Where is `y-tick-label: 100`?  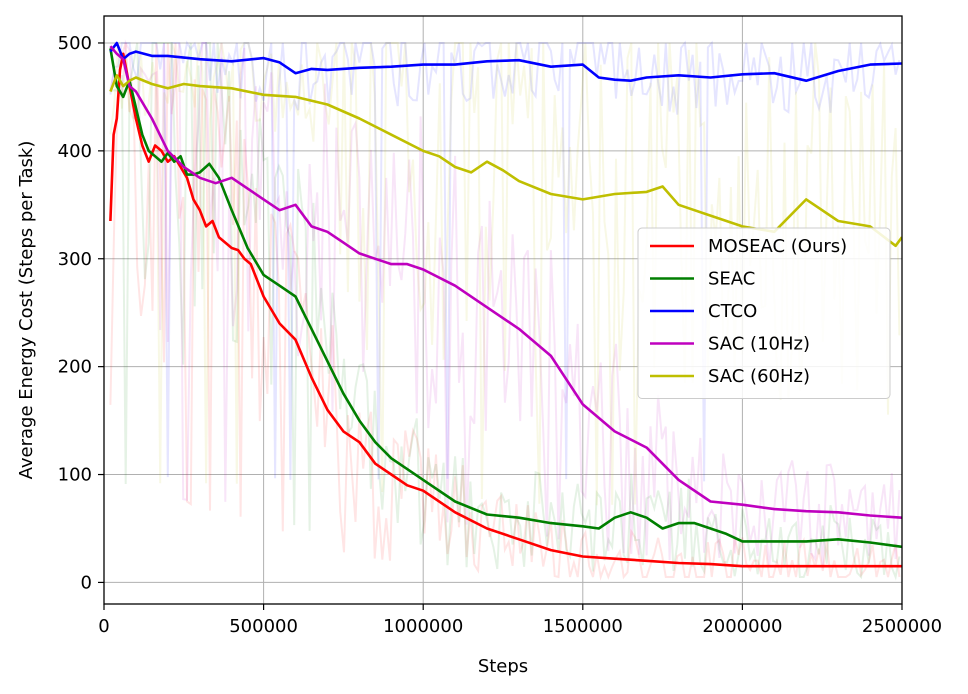 y-tick-label: 100 is located at coordinates (75, 475).